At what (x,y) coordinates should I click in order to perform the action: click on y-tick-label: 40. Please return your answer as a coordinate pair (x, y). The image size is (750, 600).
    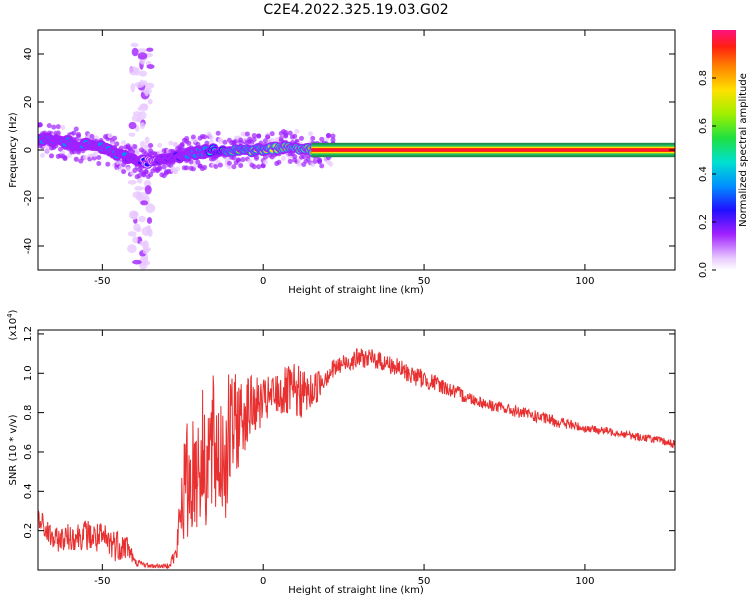
    Looking at the image, I should click on (28, 54).